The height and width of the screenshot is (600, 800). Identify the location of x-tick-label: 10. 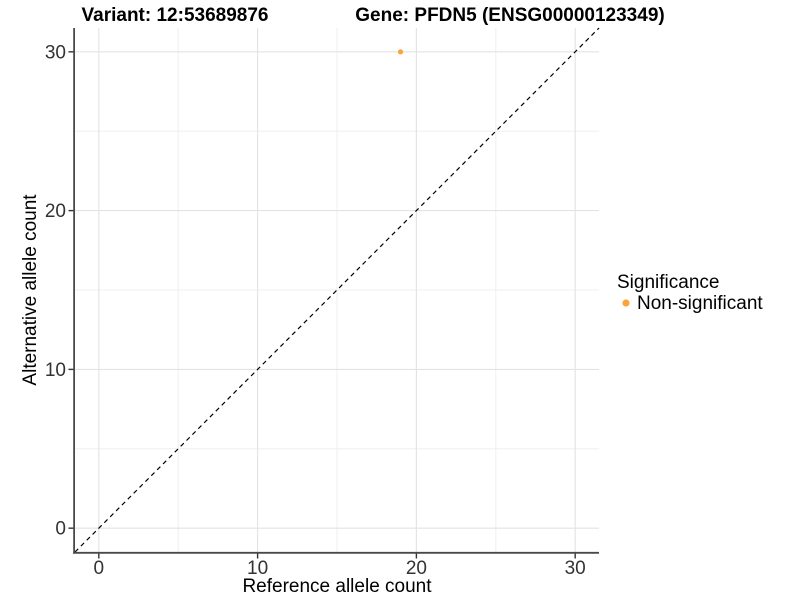
(257, 568).